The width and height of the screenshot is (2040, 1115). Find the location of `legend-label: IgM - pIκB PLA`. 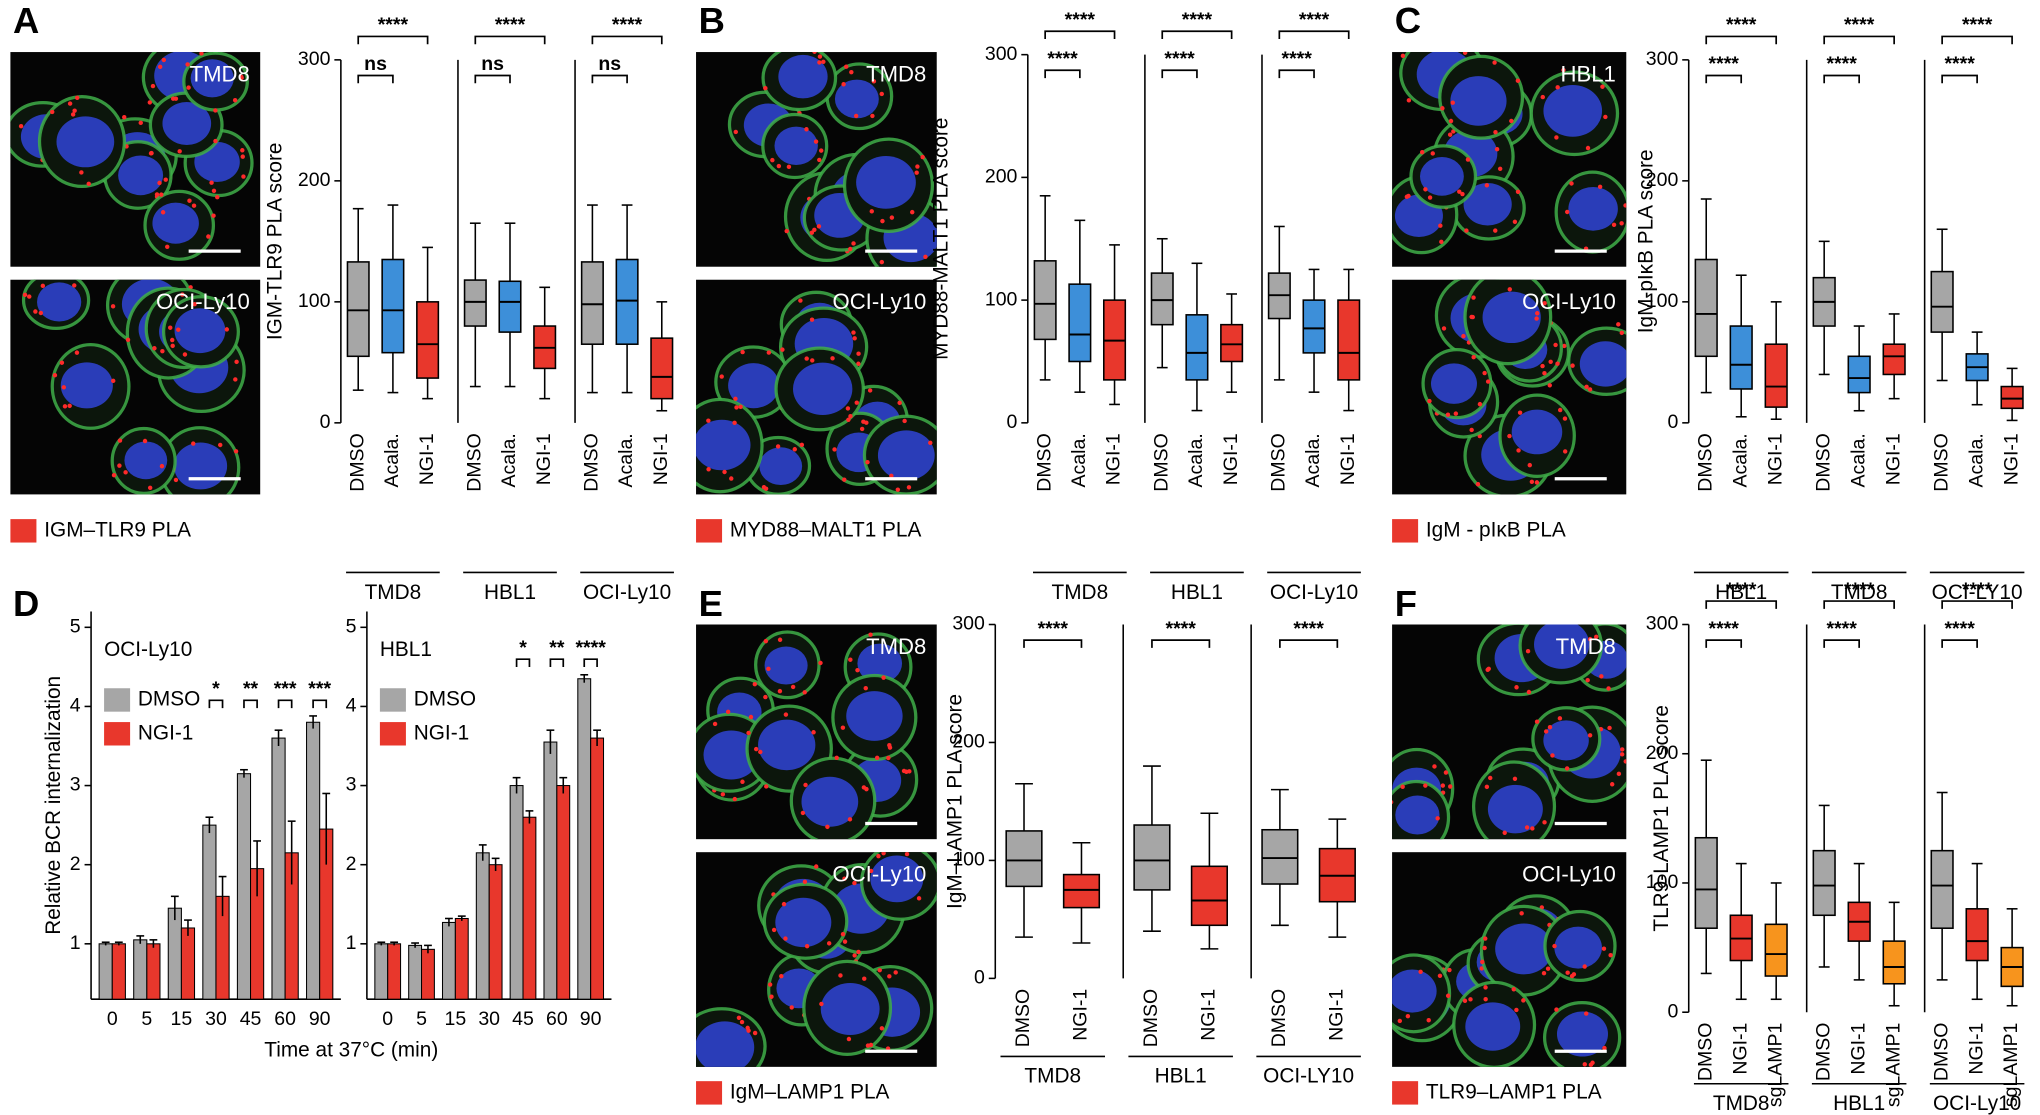

legend-label: IgM - pIκB PLA is located at coordinates (1496, 529).